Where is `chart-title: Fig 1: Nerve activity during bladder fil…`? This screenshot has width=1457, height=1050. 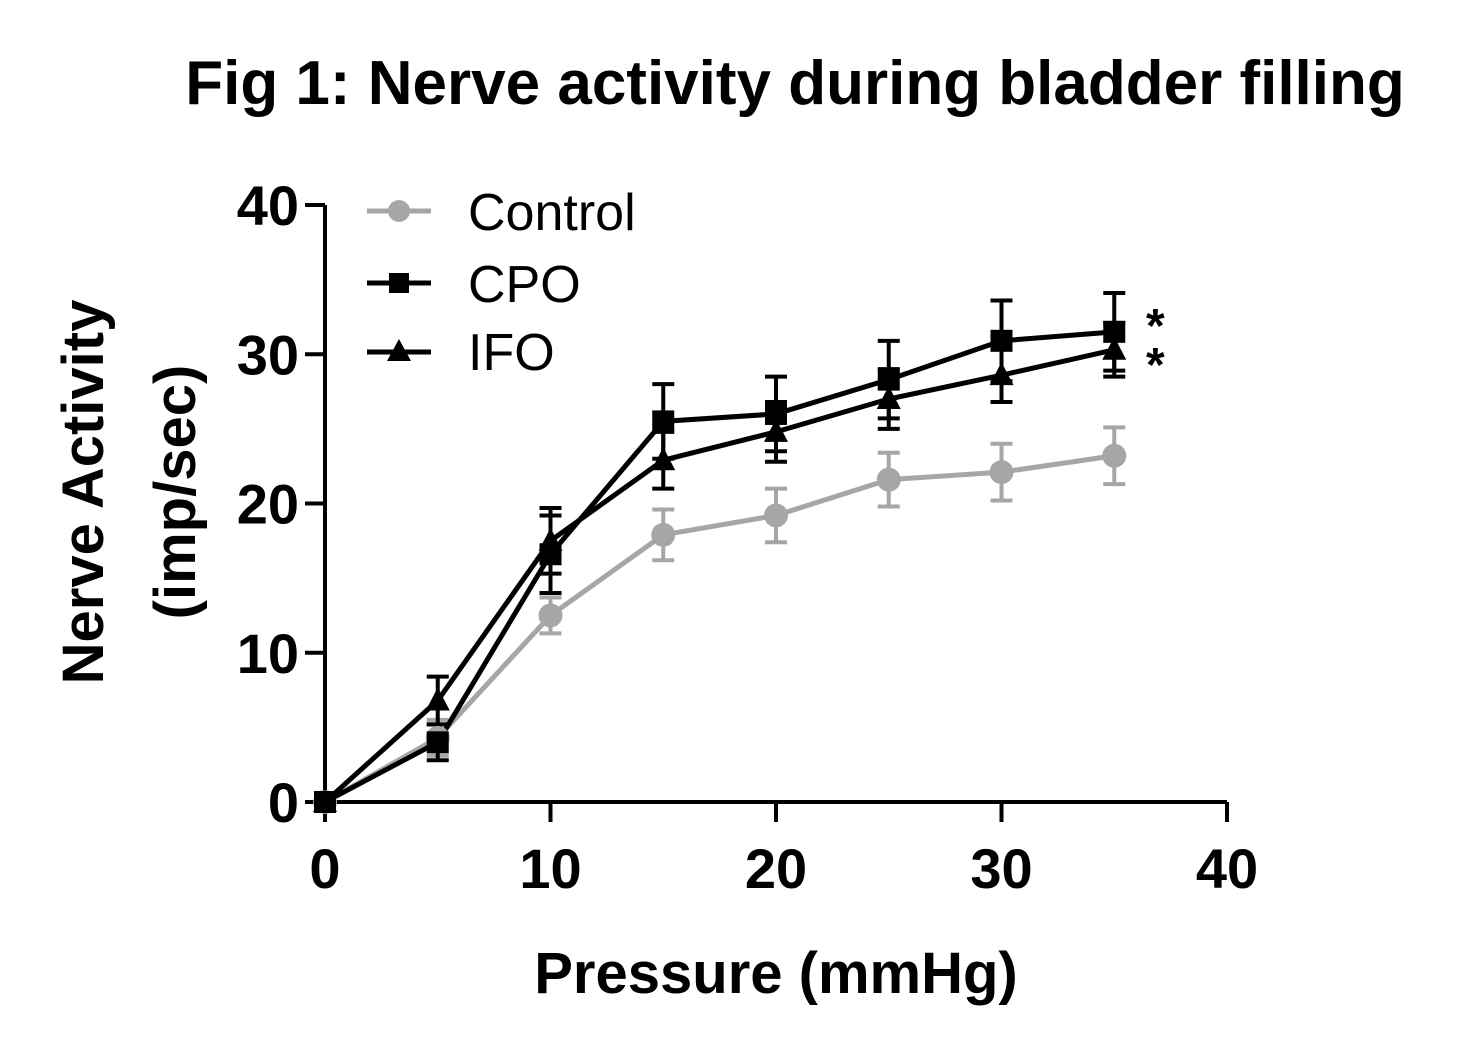 chart-title: Fig 1: Nerve activity during bladder fil… is located at coordinates (795, 83).